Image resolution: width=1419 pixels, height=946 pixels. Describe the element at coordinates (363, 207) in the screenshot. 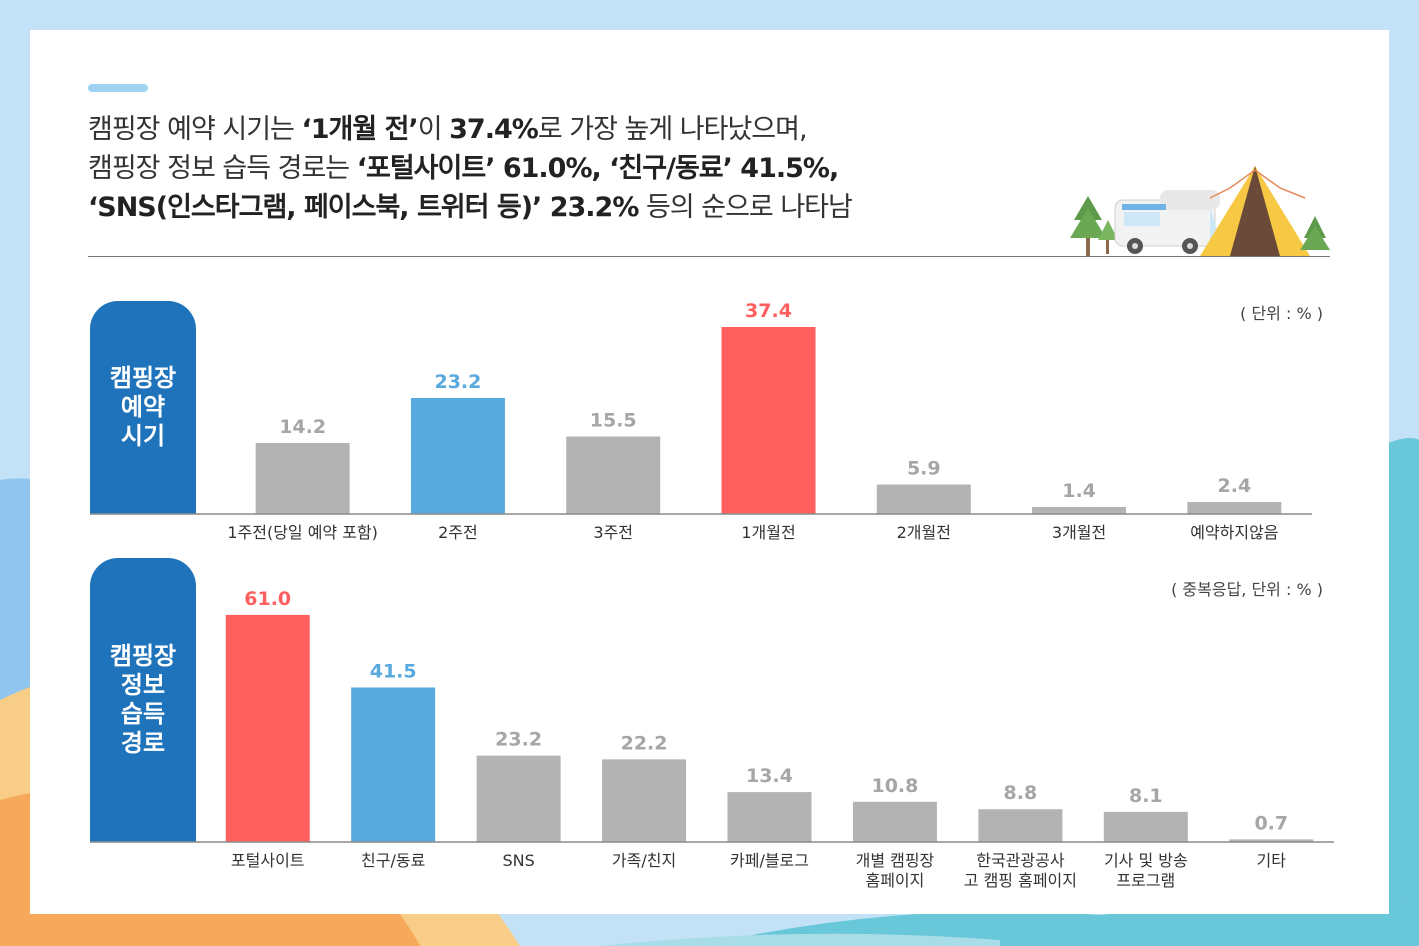

I see `headline-bold: ‘SNS(인스타그램, 페이스북, 트위터 등)’ 23.2%` at that location.